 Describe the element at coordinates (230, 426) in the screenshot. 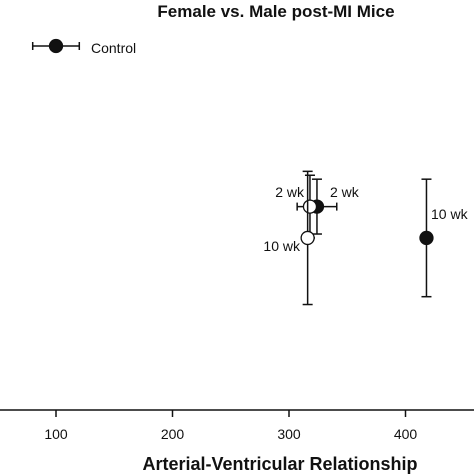

I see `x-axis-ticks: 100 200 300 400` at that location.